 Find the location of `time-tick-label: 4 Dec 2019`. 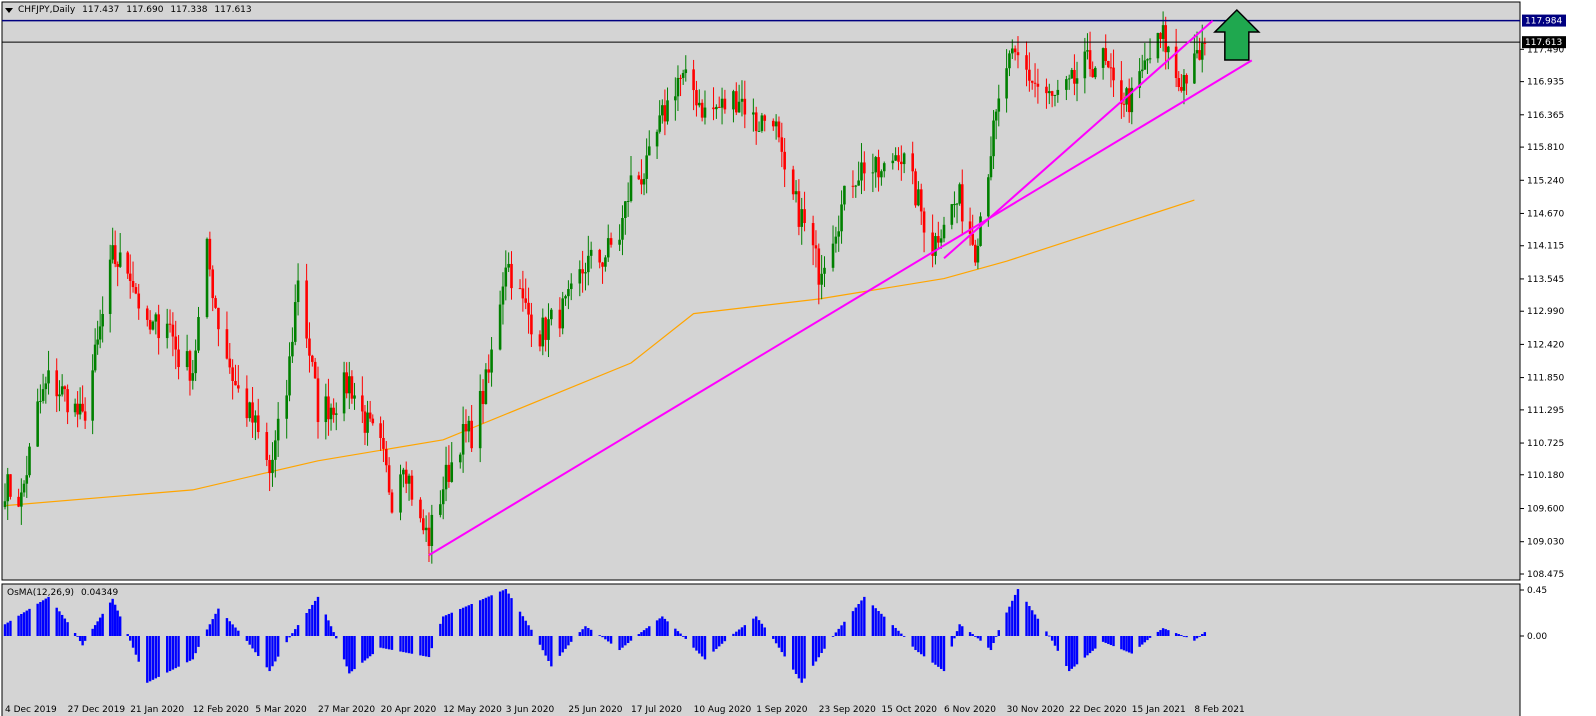

time-tick-label: 4 Dec 2019 is located at coordinates (31, 710).